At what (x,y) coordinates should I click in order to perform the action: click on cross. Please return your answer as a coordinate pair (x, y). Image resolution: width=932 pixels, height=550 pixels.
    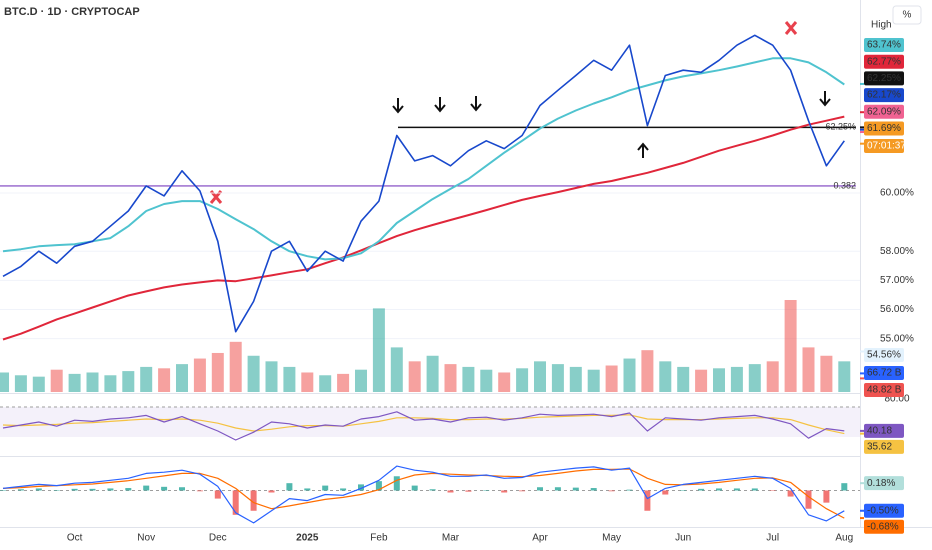
    Looking at the image, I should click on (791, 28).